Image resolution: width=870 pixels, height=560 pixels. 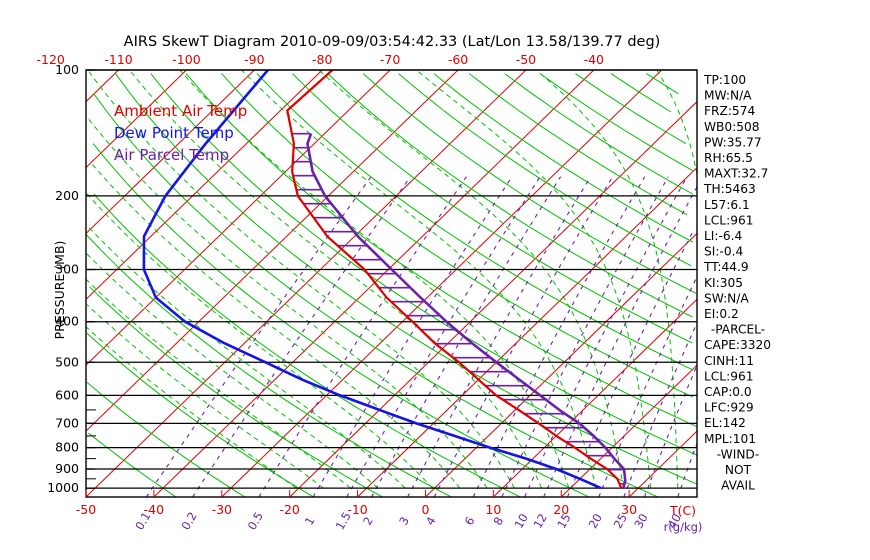 What do you see at coordinates (67, 422) in the screenshot?
I see `pressure-tick-label: 700` at bounding box center [67, 422].